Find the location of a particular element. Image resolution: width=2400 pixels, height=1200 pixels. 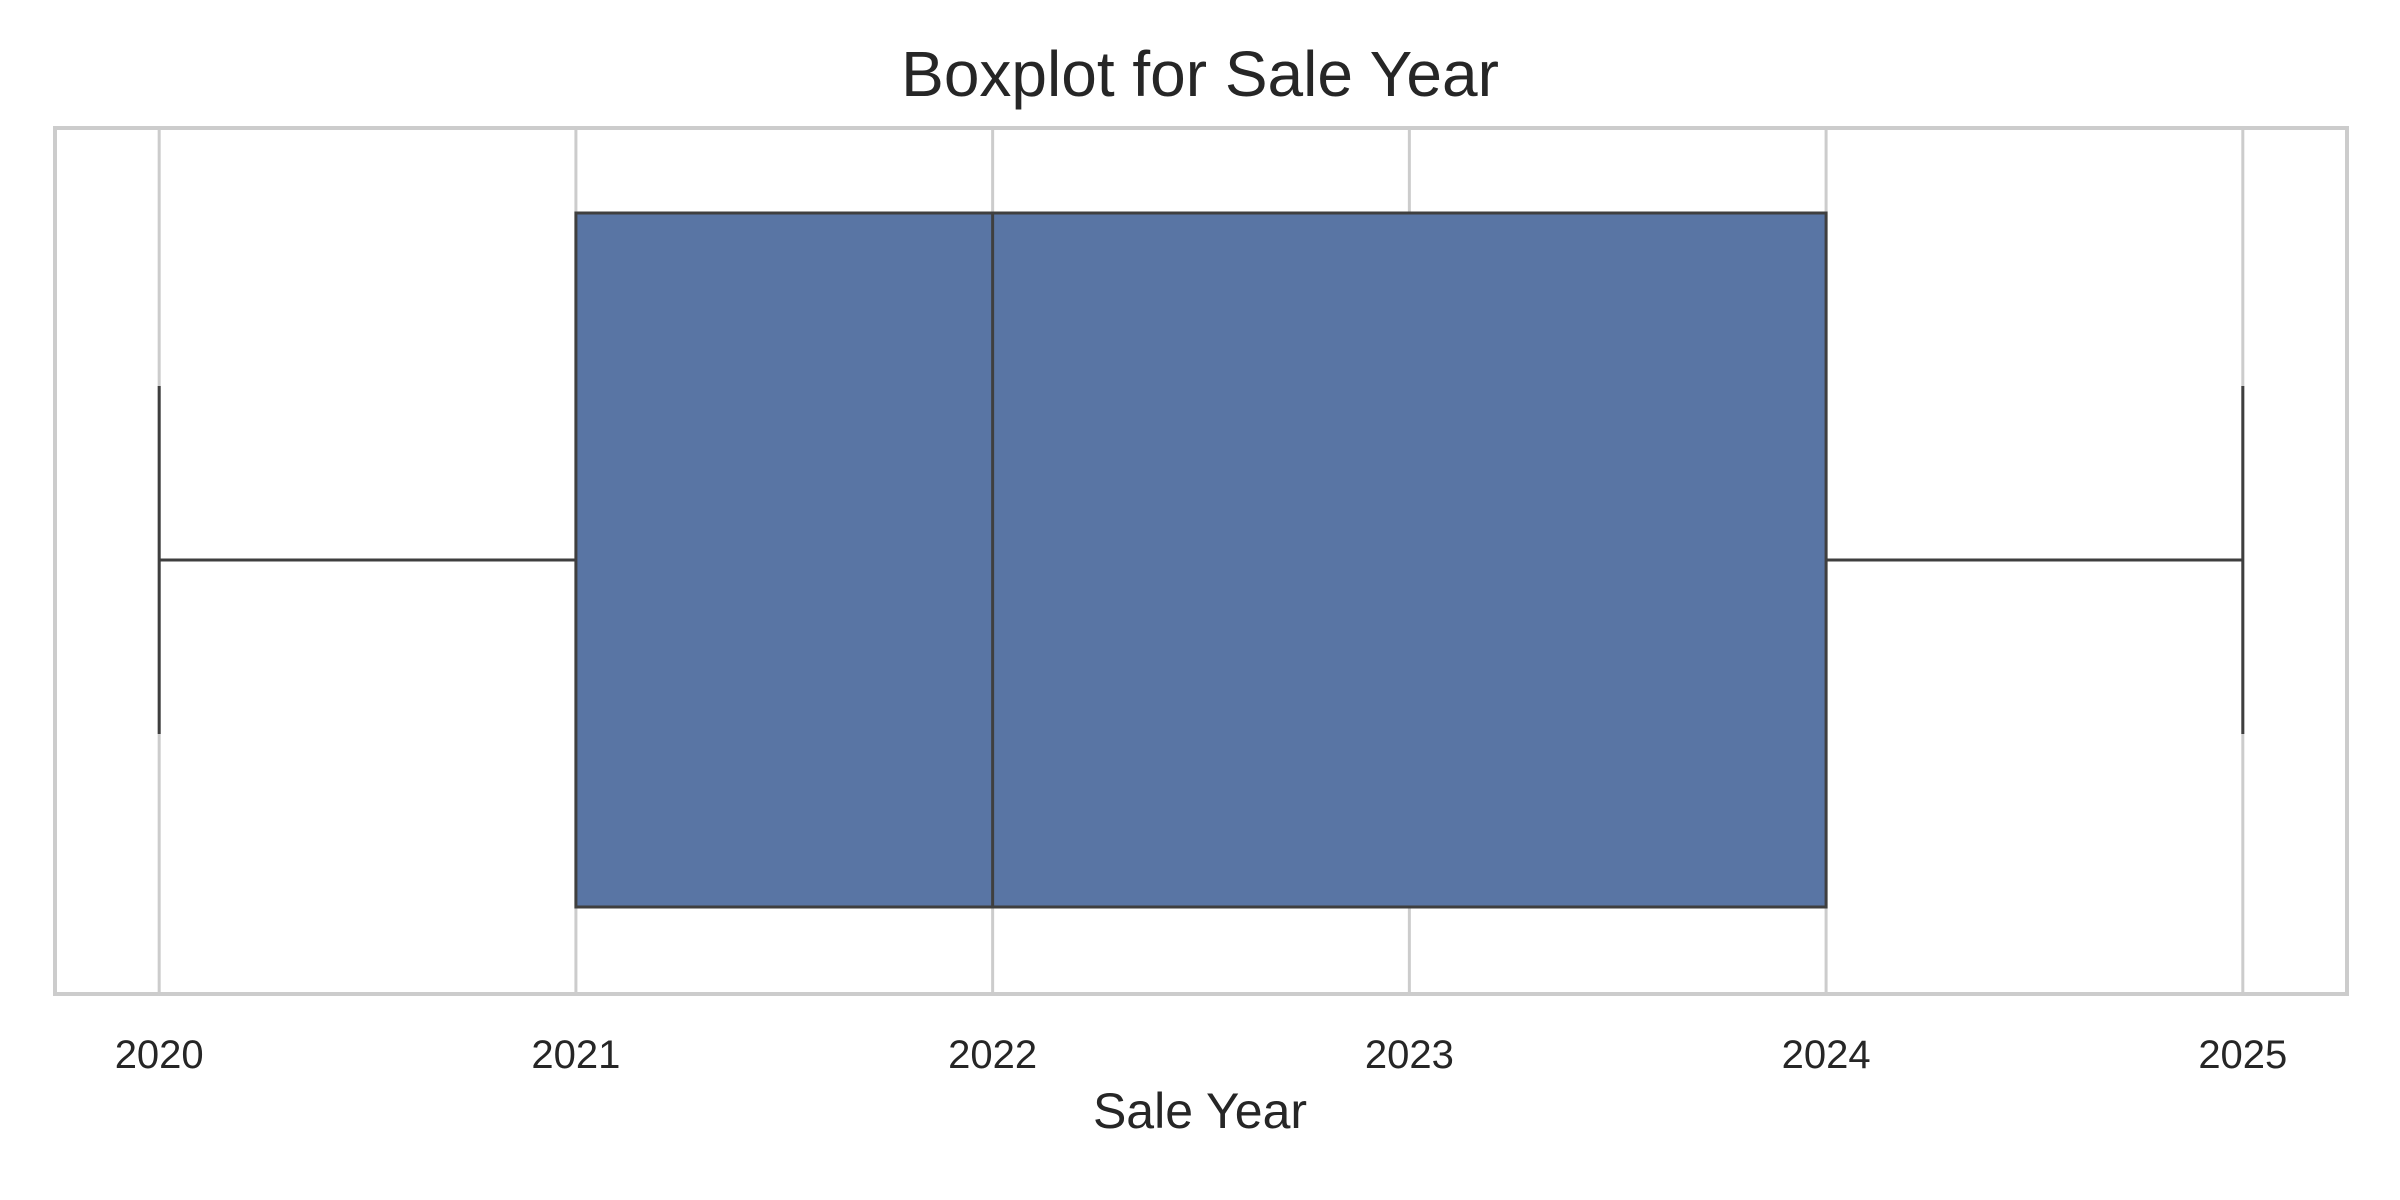

x-tick-label: 2023 is located at coordinates (1409, 1055).